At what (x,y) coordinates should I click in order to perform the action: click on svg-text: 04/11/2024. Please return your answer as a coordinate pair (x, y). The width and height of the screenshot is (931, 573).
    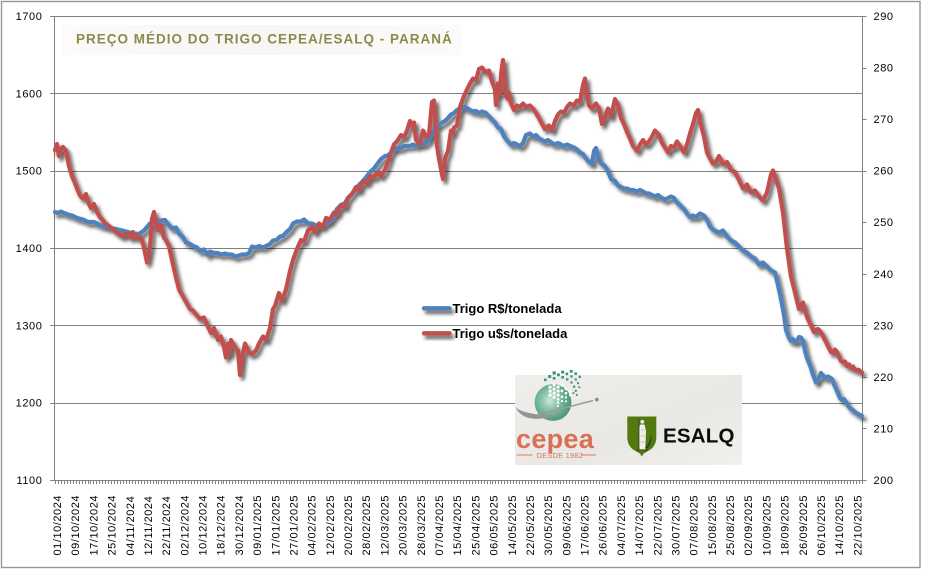
    Looking at the image, I should click on (131, 526).